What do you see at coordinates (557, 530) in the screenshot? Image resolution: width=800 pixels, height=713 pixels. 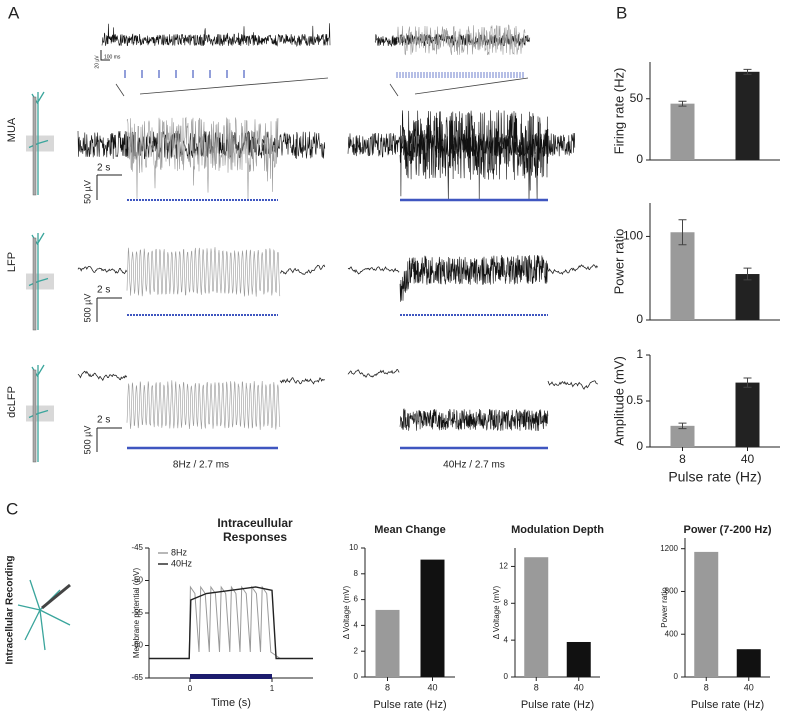 I see `chart-title: Modulation Depth` at bounding box center [557, 530].